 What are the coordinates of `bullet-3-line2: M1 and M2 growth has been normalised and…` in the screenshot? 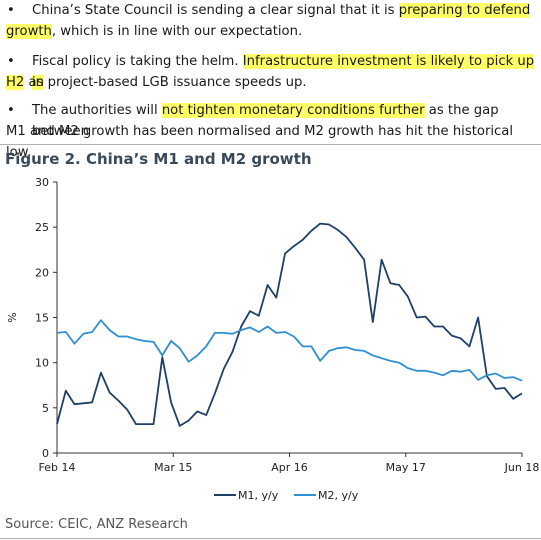 It's located at (270, 142).